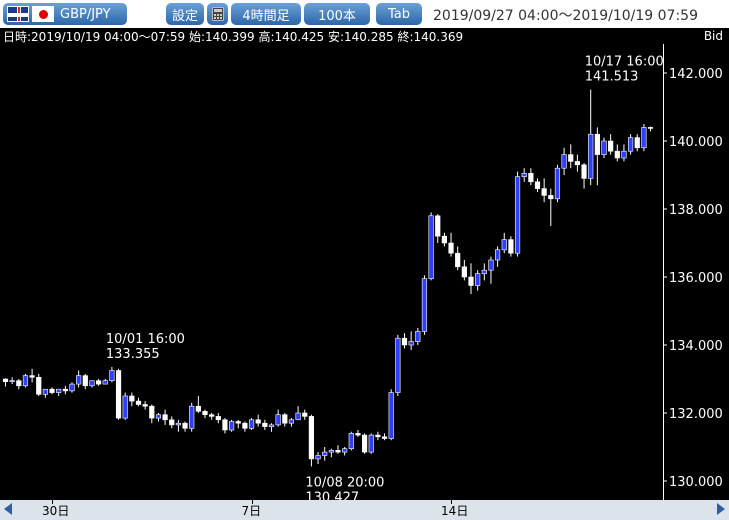 The height and width of the screenshot is (520, 729). What do you see at coordinates (696, 346) in the screenshot?
I see `y-tick-label: 134.000` at bounding box center [696, 346].